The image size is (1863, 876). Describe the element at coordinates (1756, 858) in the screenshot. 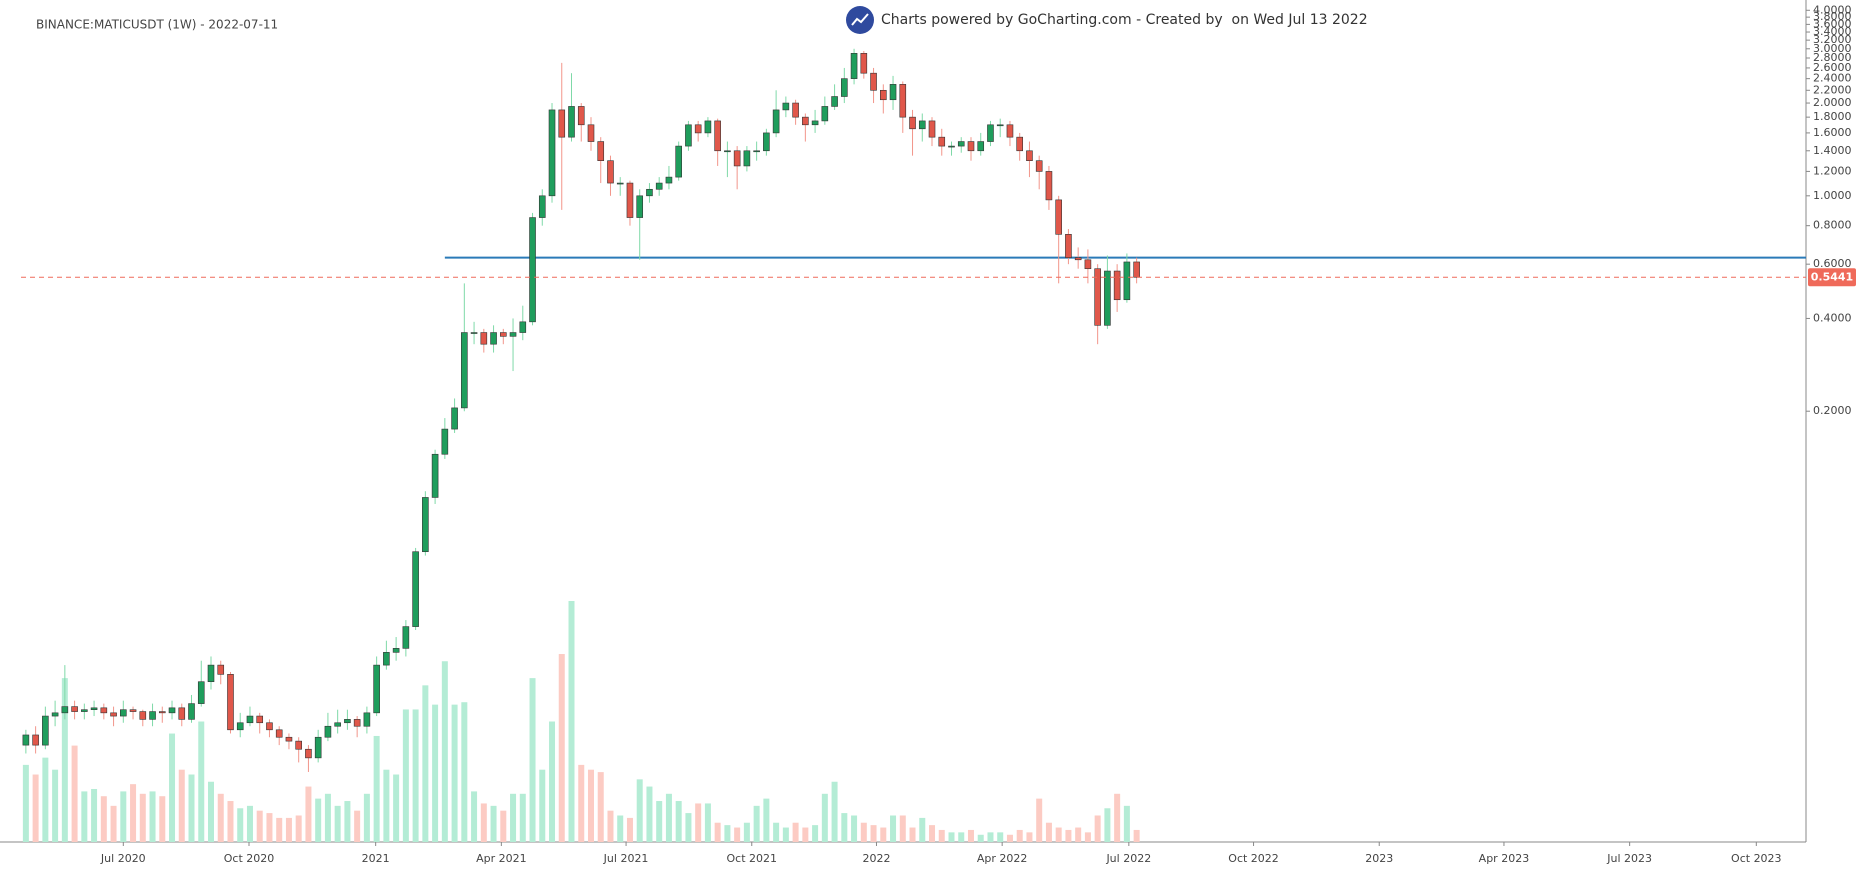

I see `x-tick-label: Oct 2023` at that location.